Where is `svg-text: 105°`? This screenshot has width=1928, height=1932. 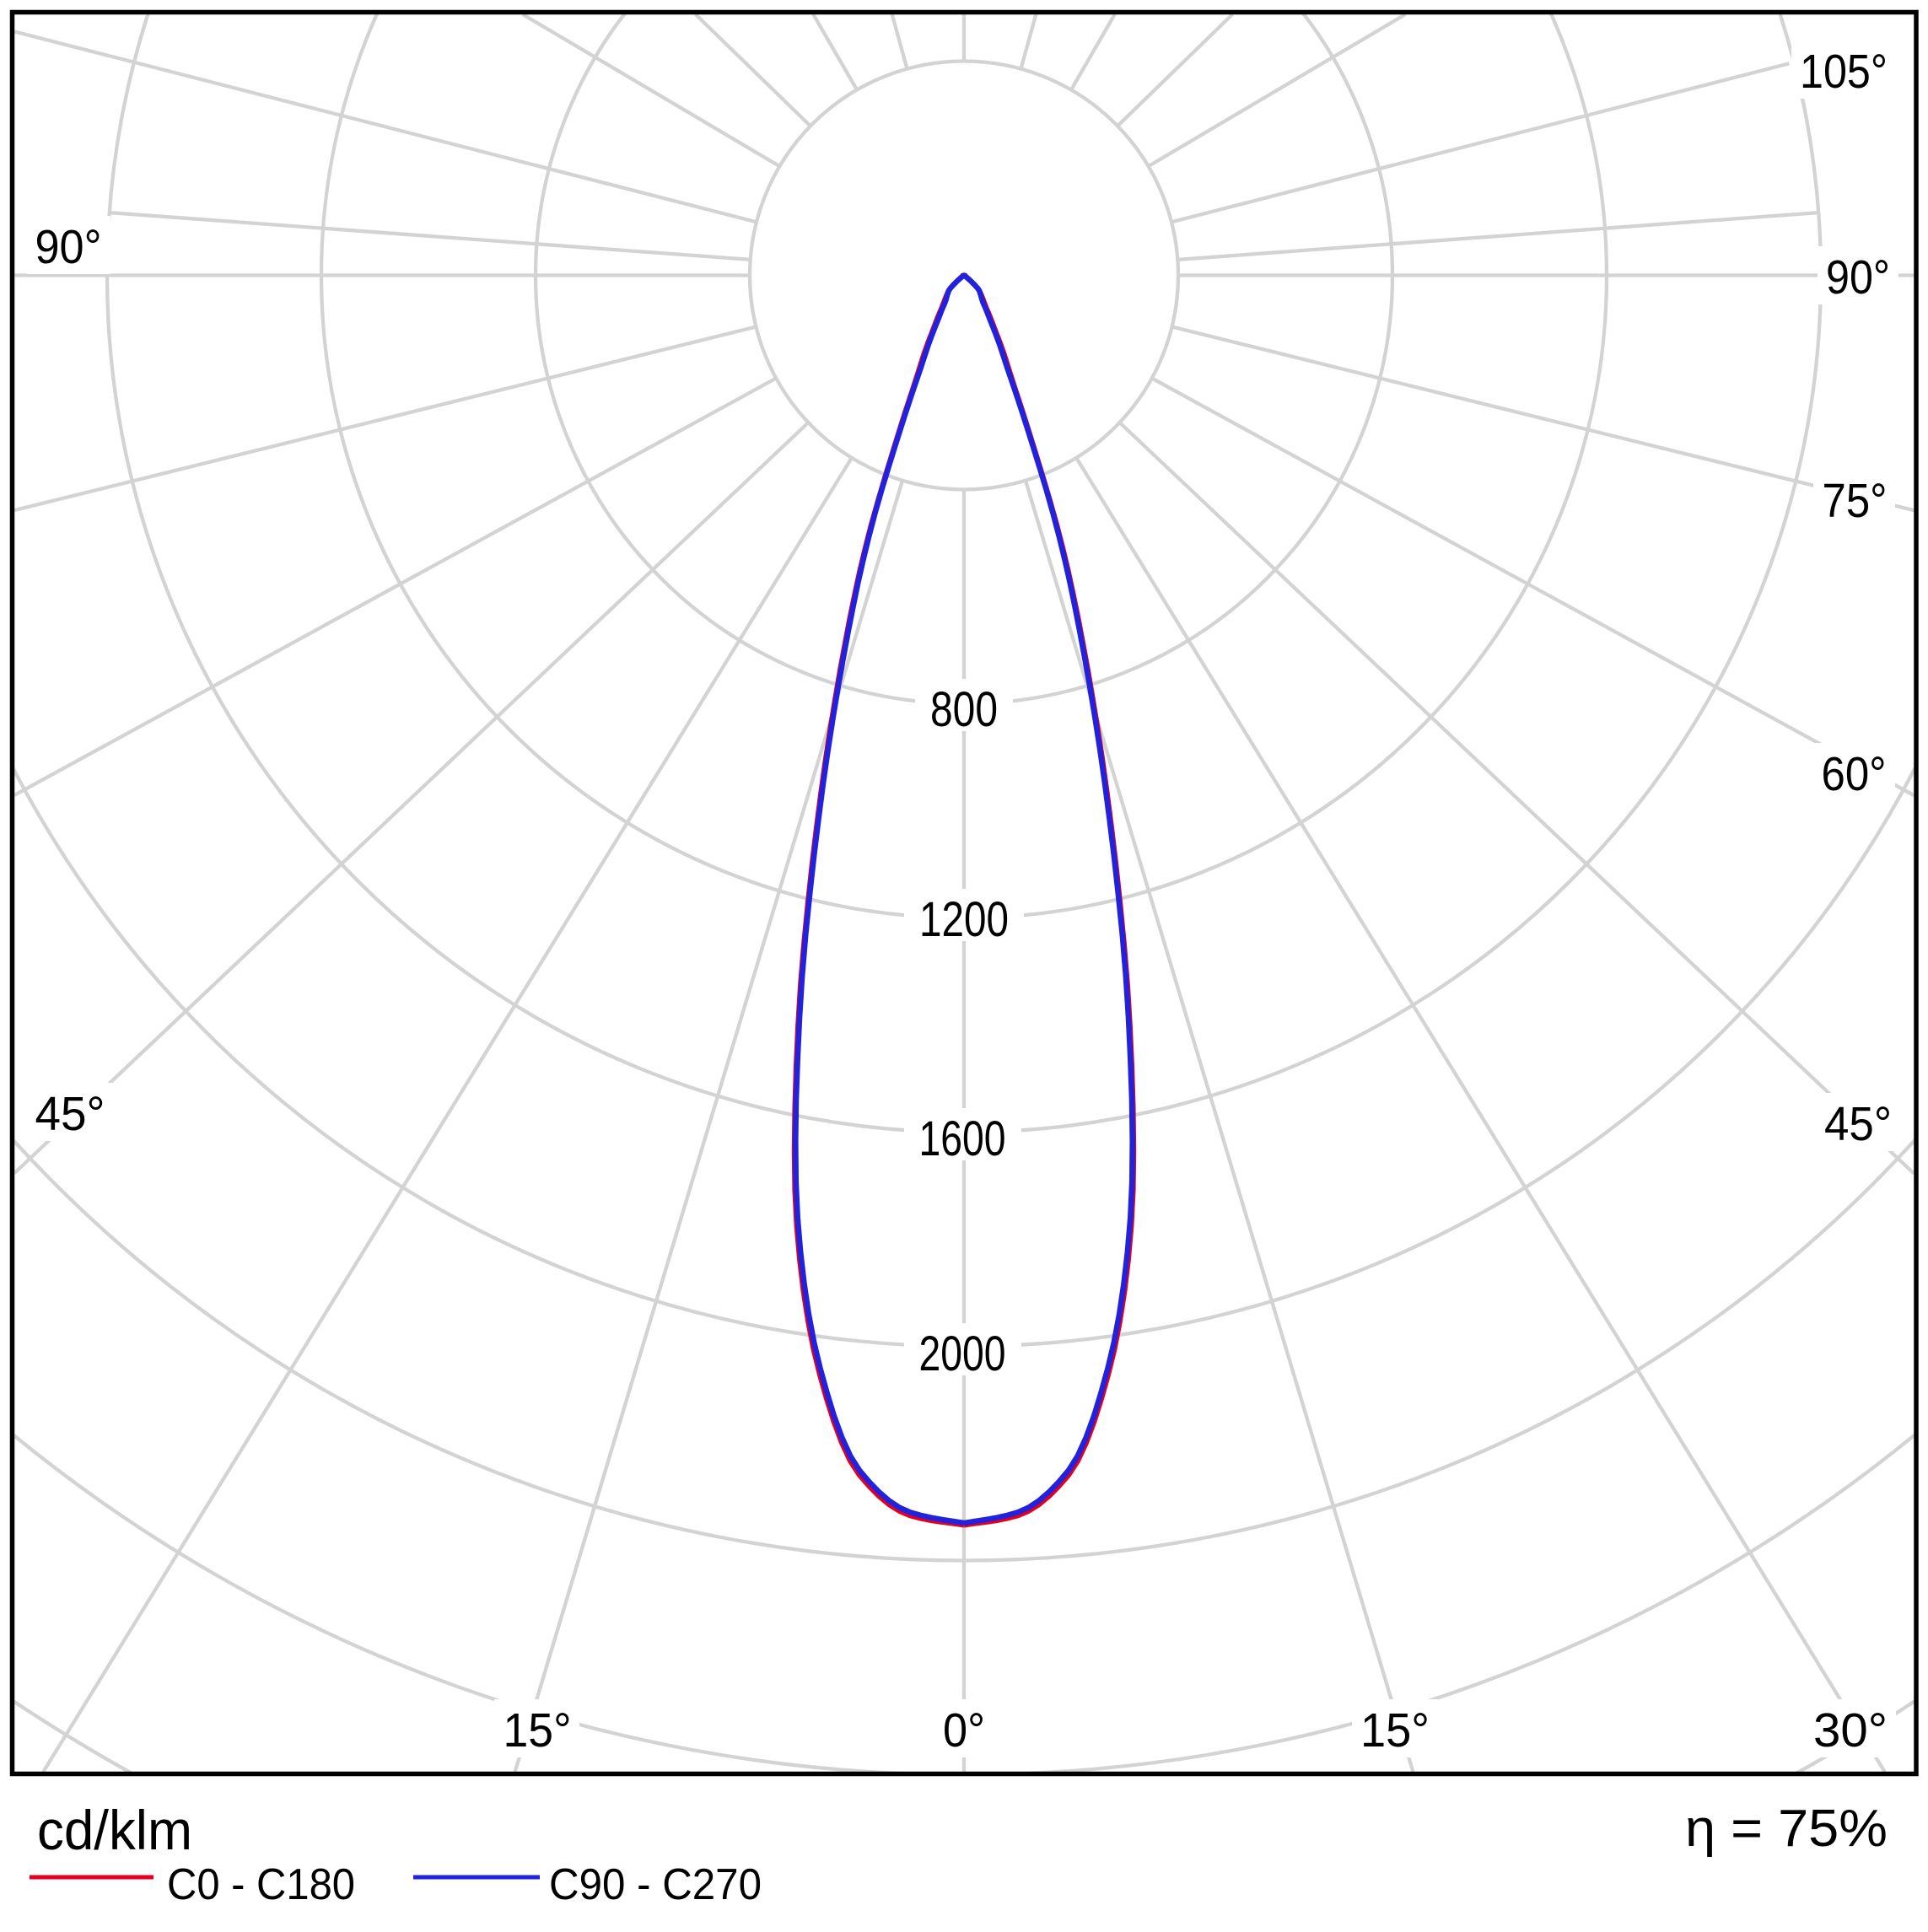 svg-text: 105° is located at coordinates (1844, 72).